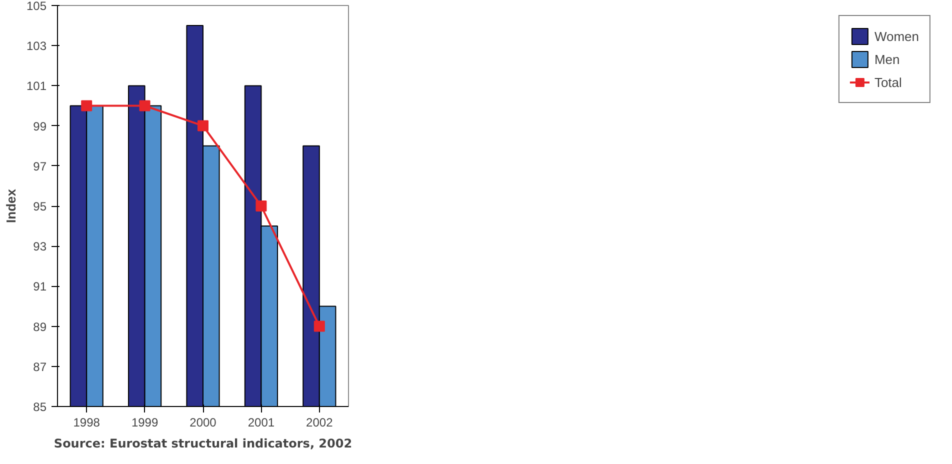 Image resolution: width=952 pixels, height=464 pixels. What do you see at coordinates (40, 166) in the screenshot?
I see `y-tick-label: 97` at bounding box center [40, 166].